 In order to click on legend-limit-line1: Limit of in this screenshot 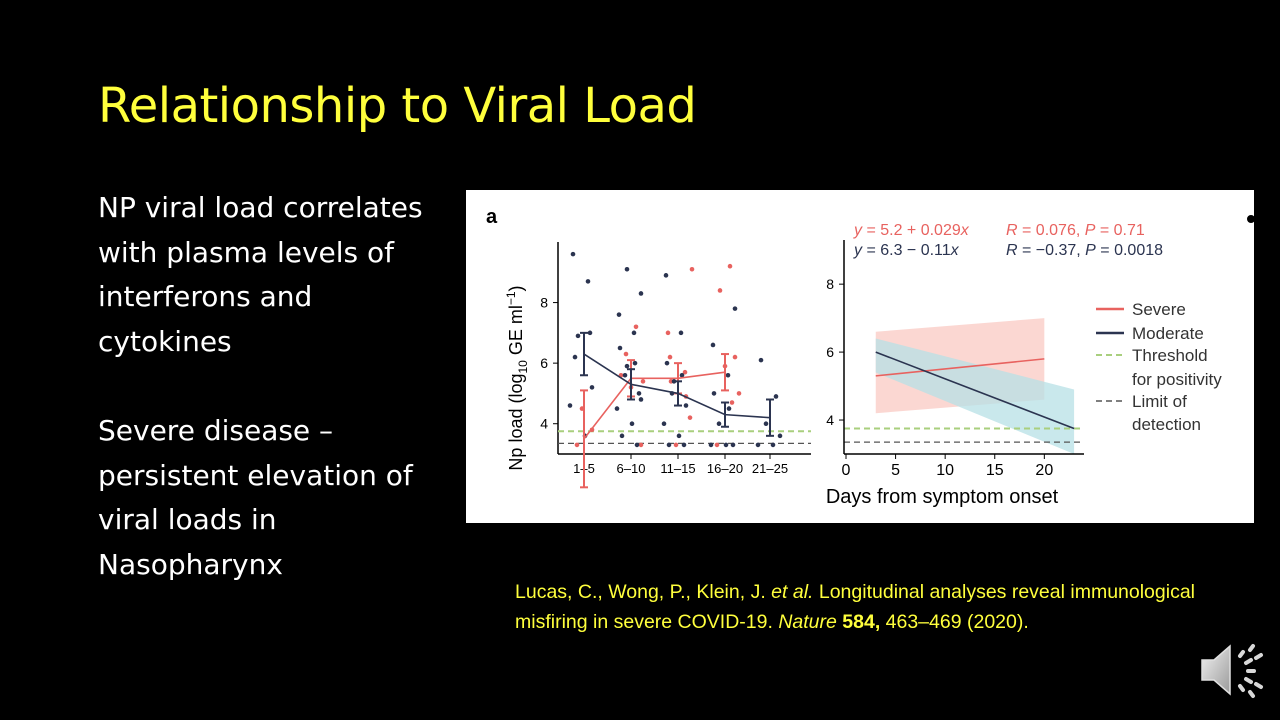, I will do `click(1159, 401)`.